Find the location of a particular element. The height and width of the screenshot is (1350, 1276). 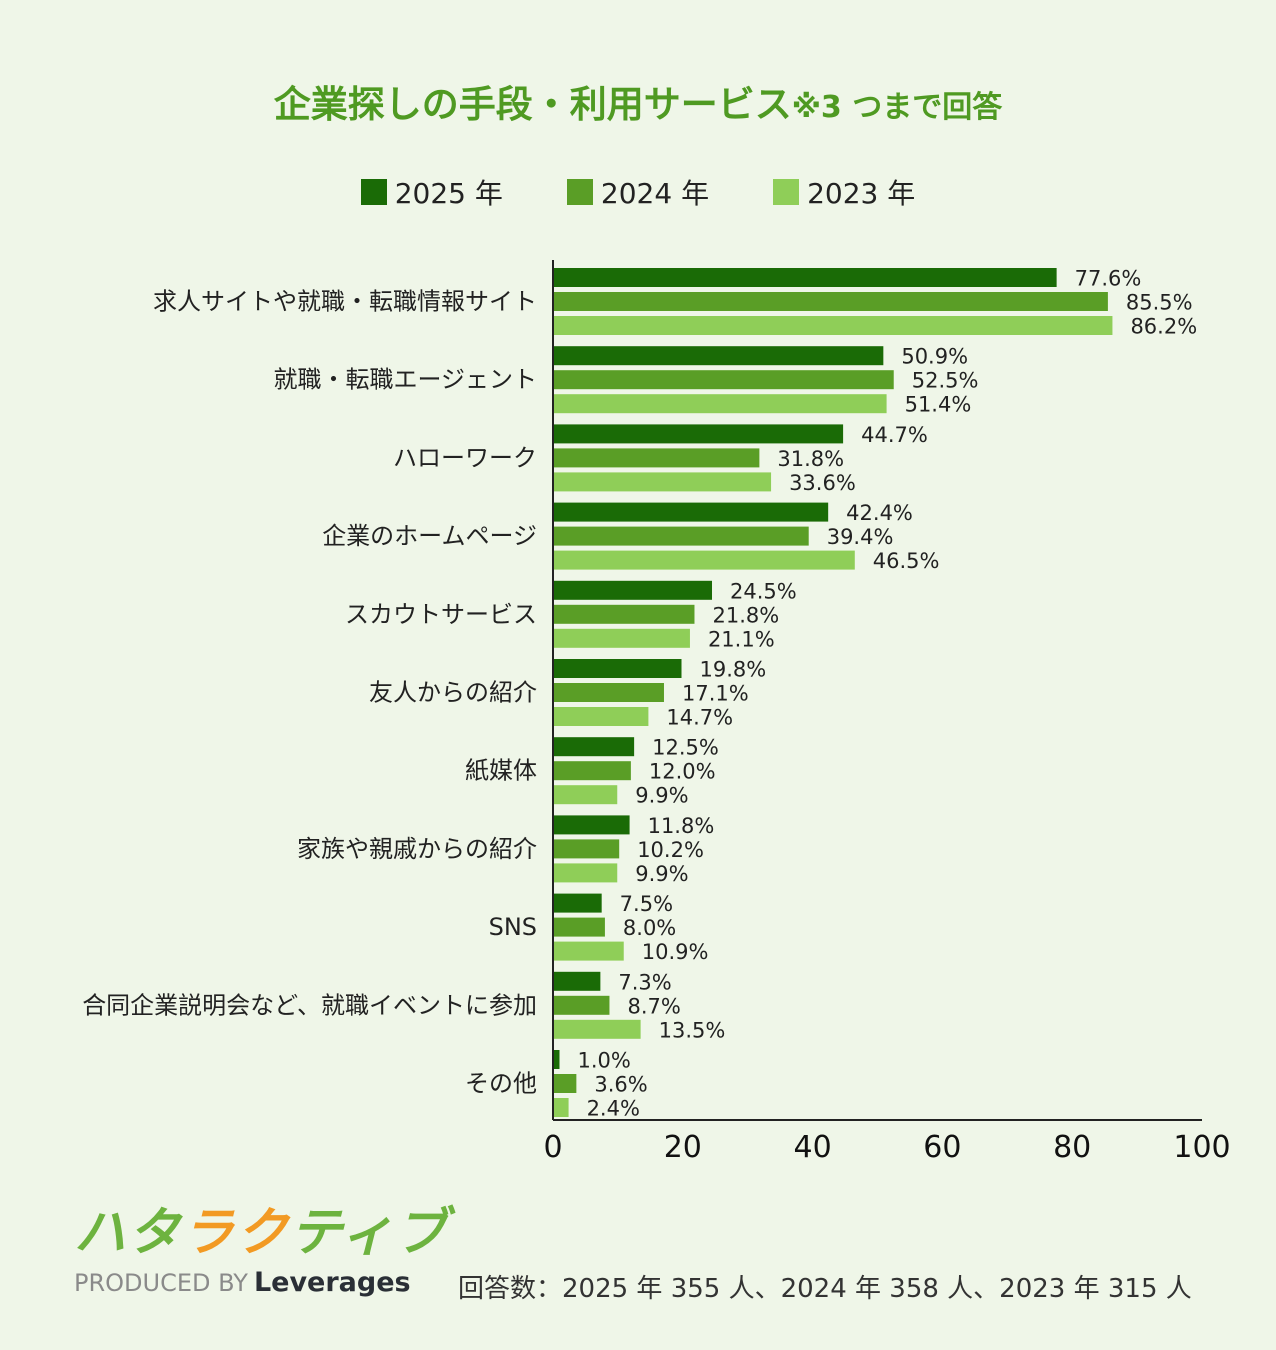

data-label: 2.4% is located at coordinates (613, 1109).